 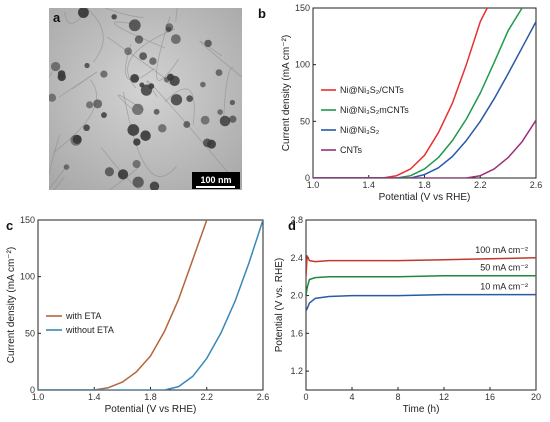 I want to click on scale-bar-label: 100 nm, so click(x=215, y=180).